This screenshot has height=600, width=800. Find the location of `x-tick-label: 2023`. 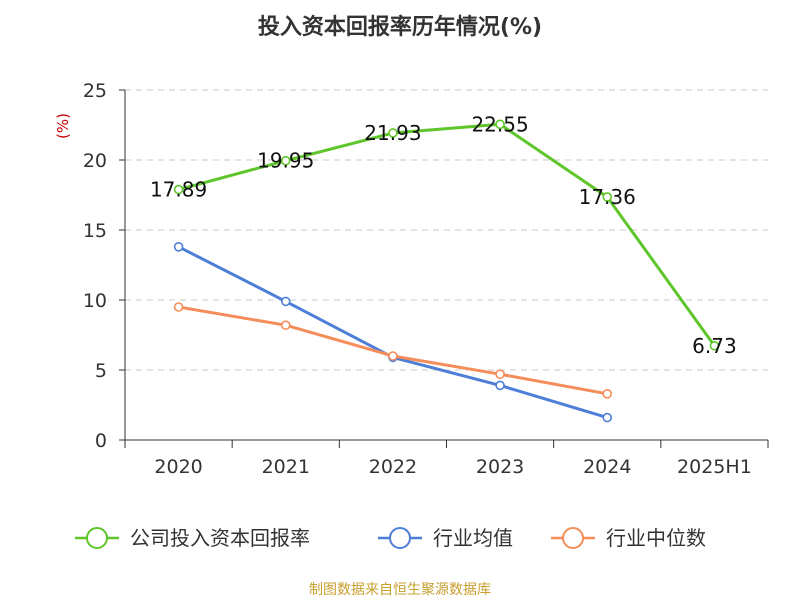

x-tick-label: 2023 is located at coordinates (500, 467).